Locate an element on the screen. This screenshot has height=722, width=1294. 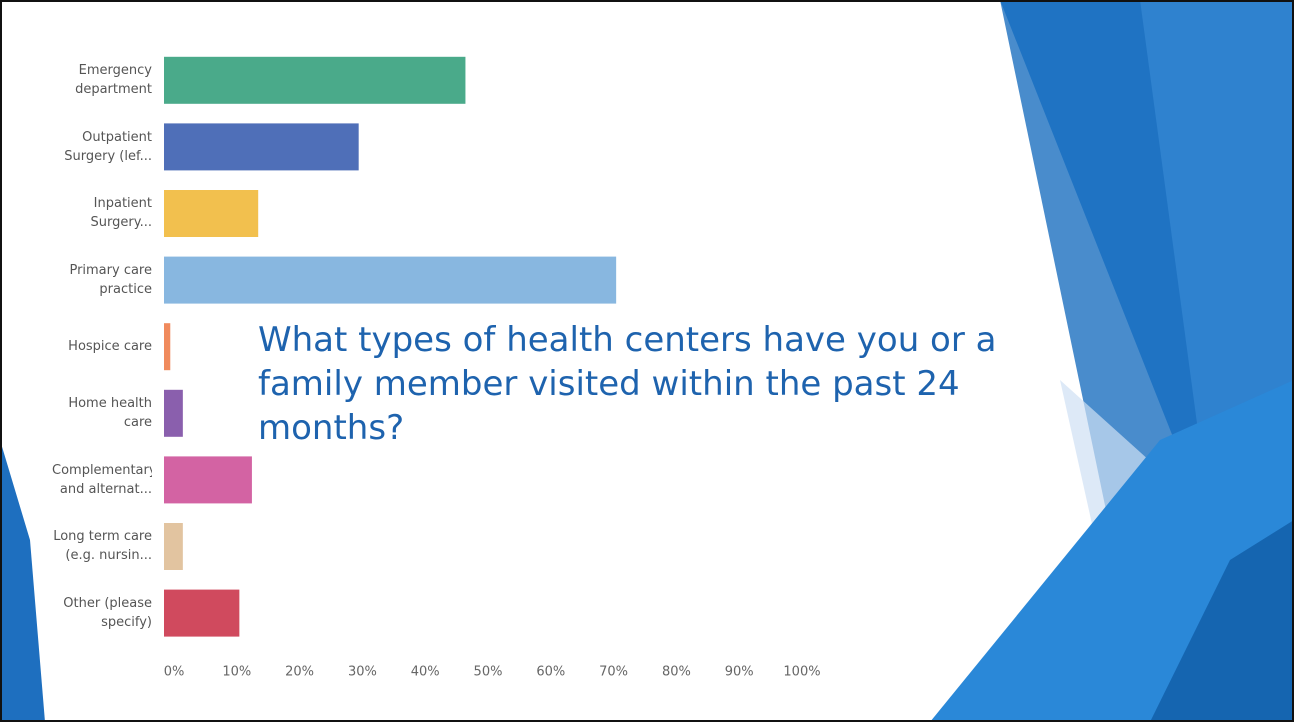
x-tick-label: 0% is located at coordinates (174, 672).